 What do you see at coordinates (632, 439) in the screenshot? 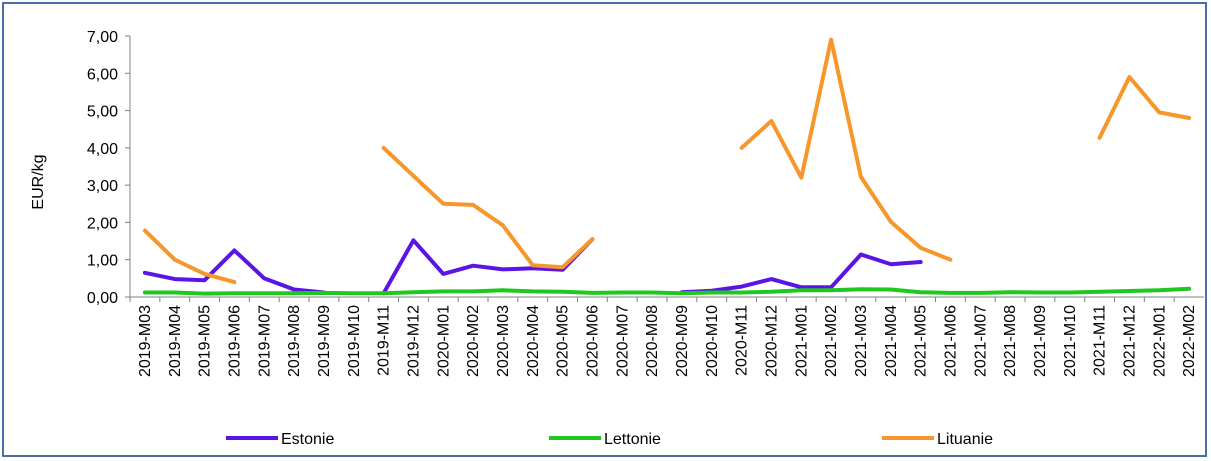
I see `legend-label-lettonie: Lettonie` at bounding box center [632, 439].